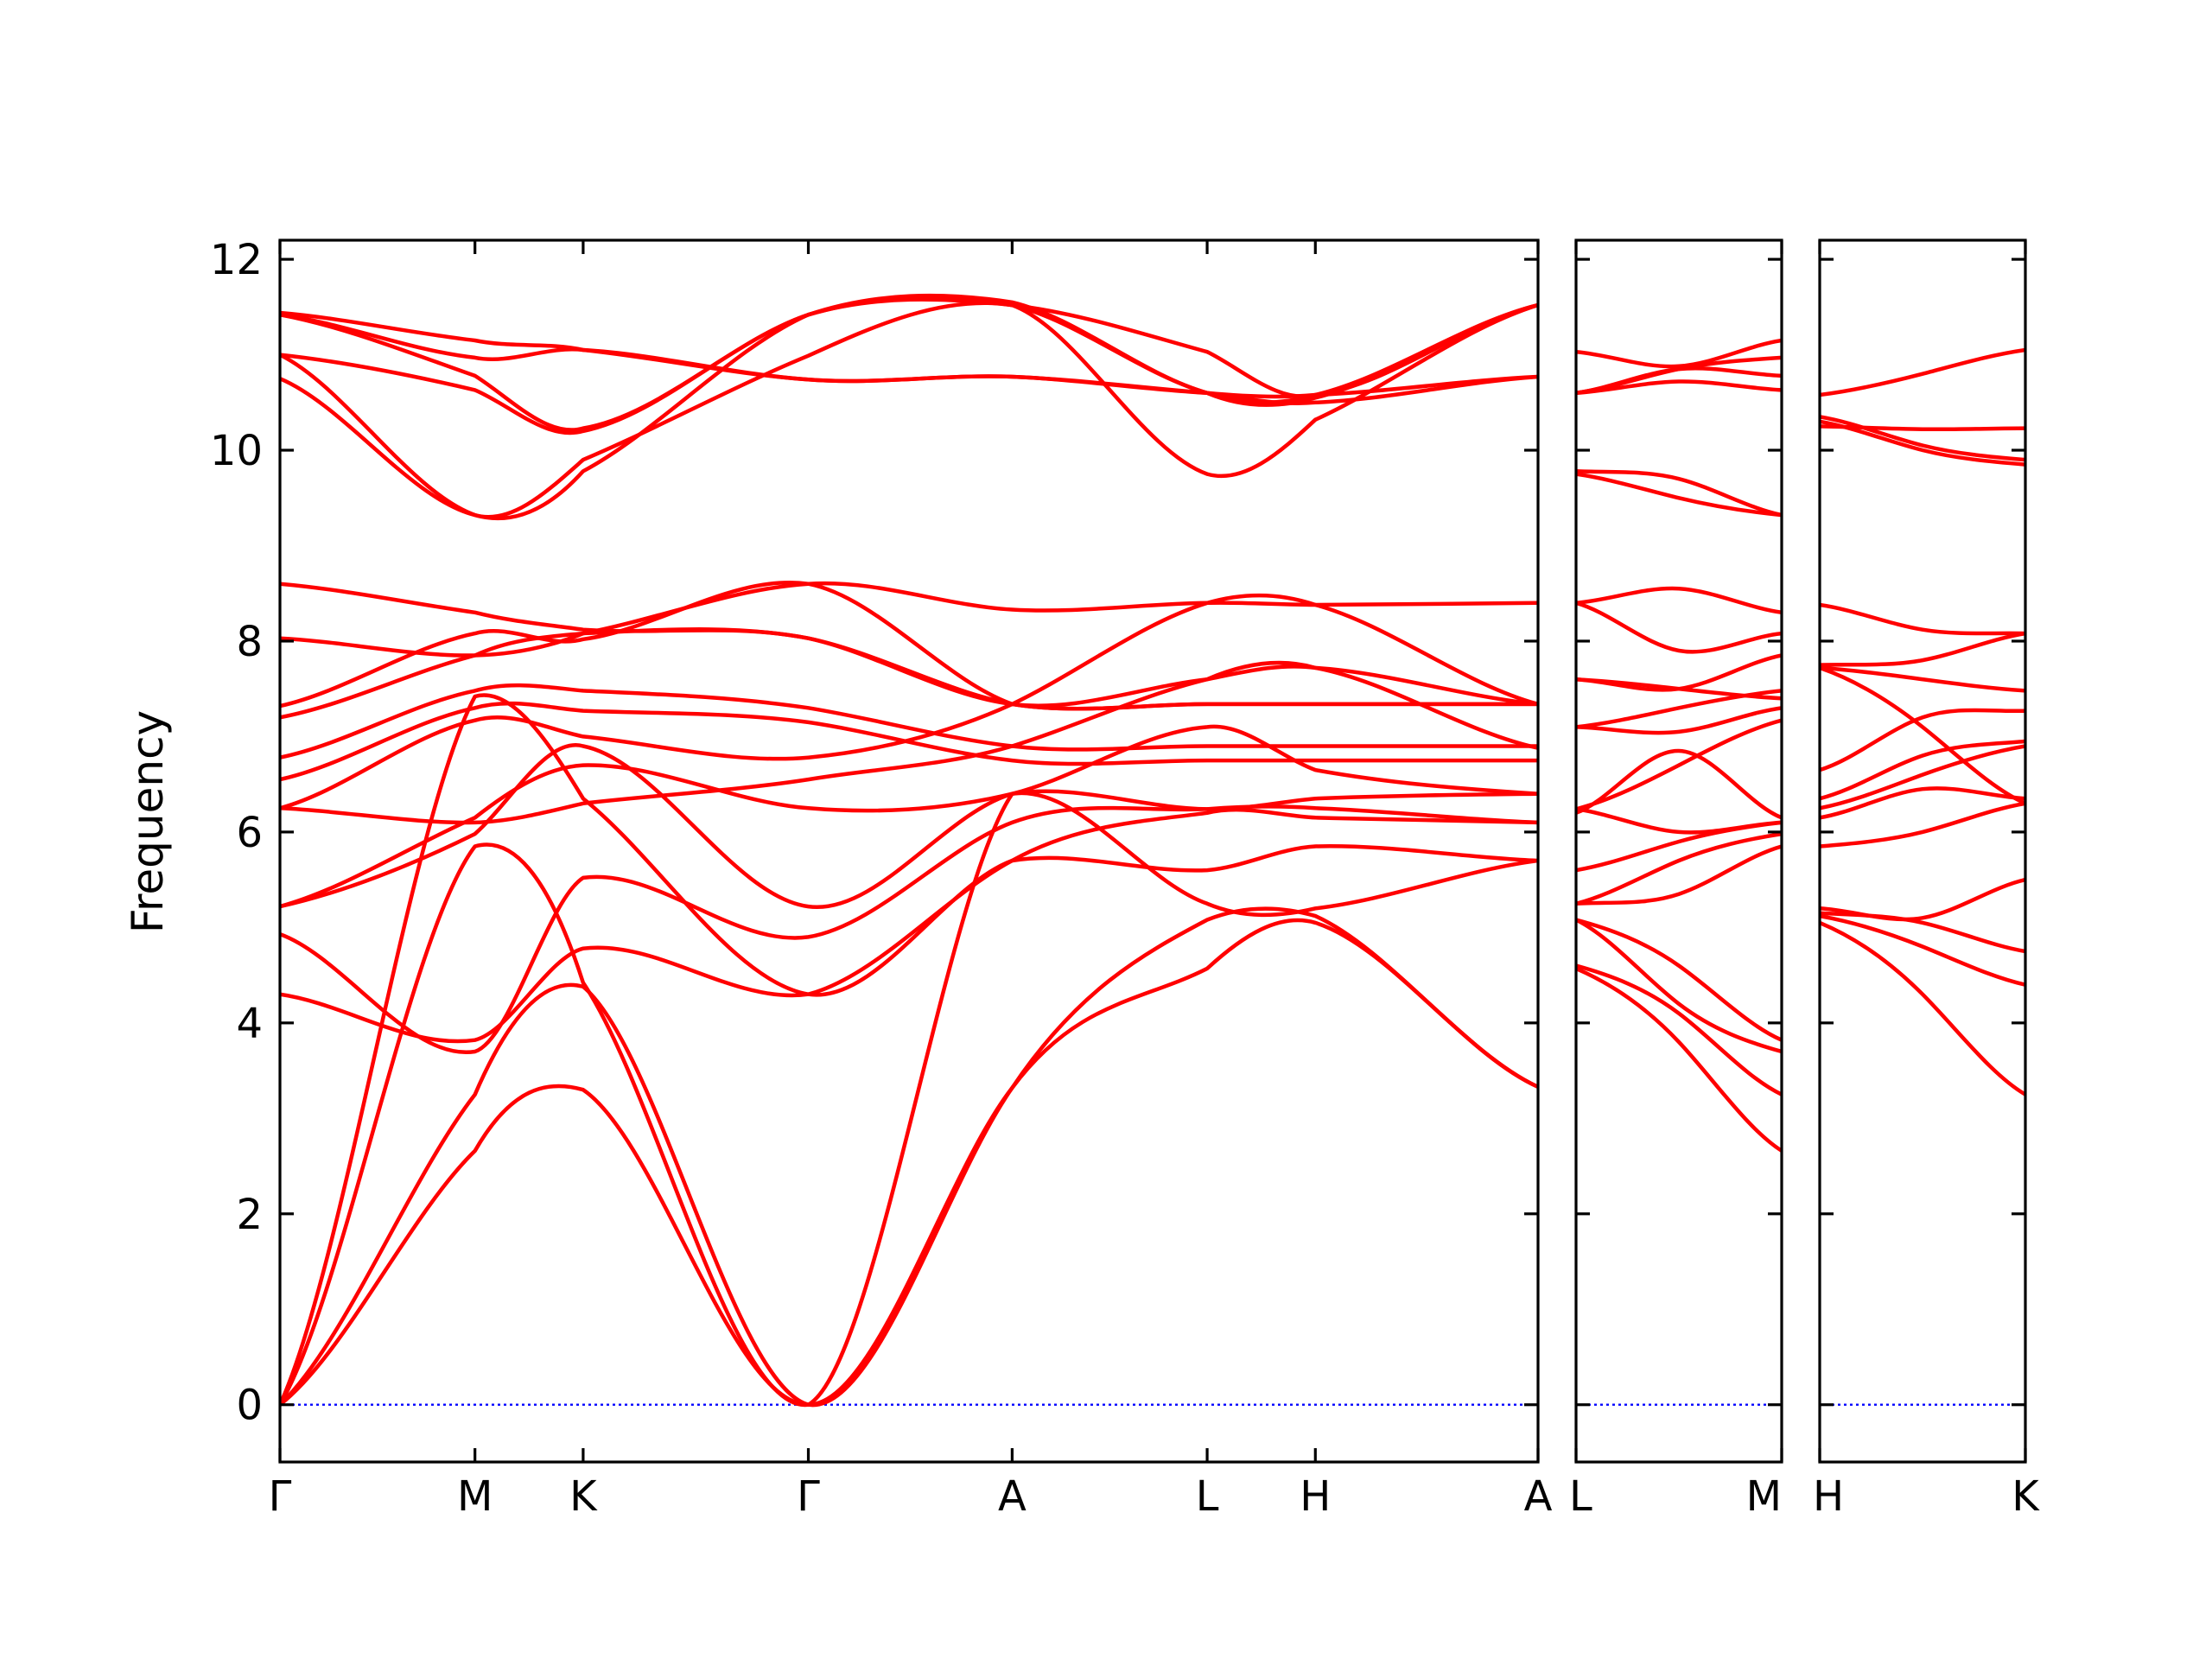 The image size is (2212, 1659). What do you see at coordinates (249, 1024) in the screenshot?
I see `y-tick-label: 4` at bounding box center [249, 1024].